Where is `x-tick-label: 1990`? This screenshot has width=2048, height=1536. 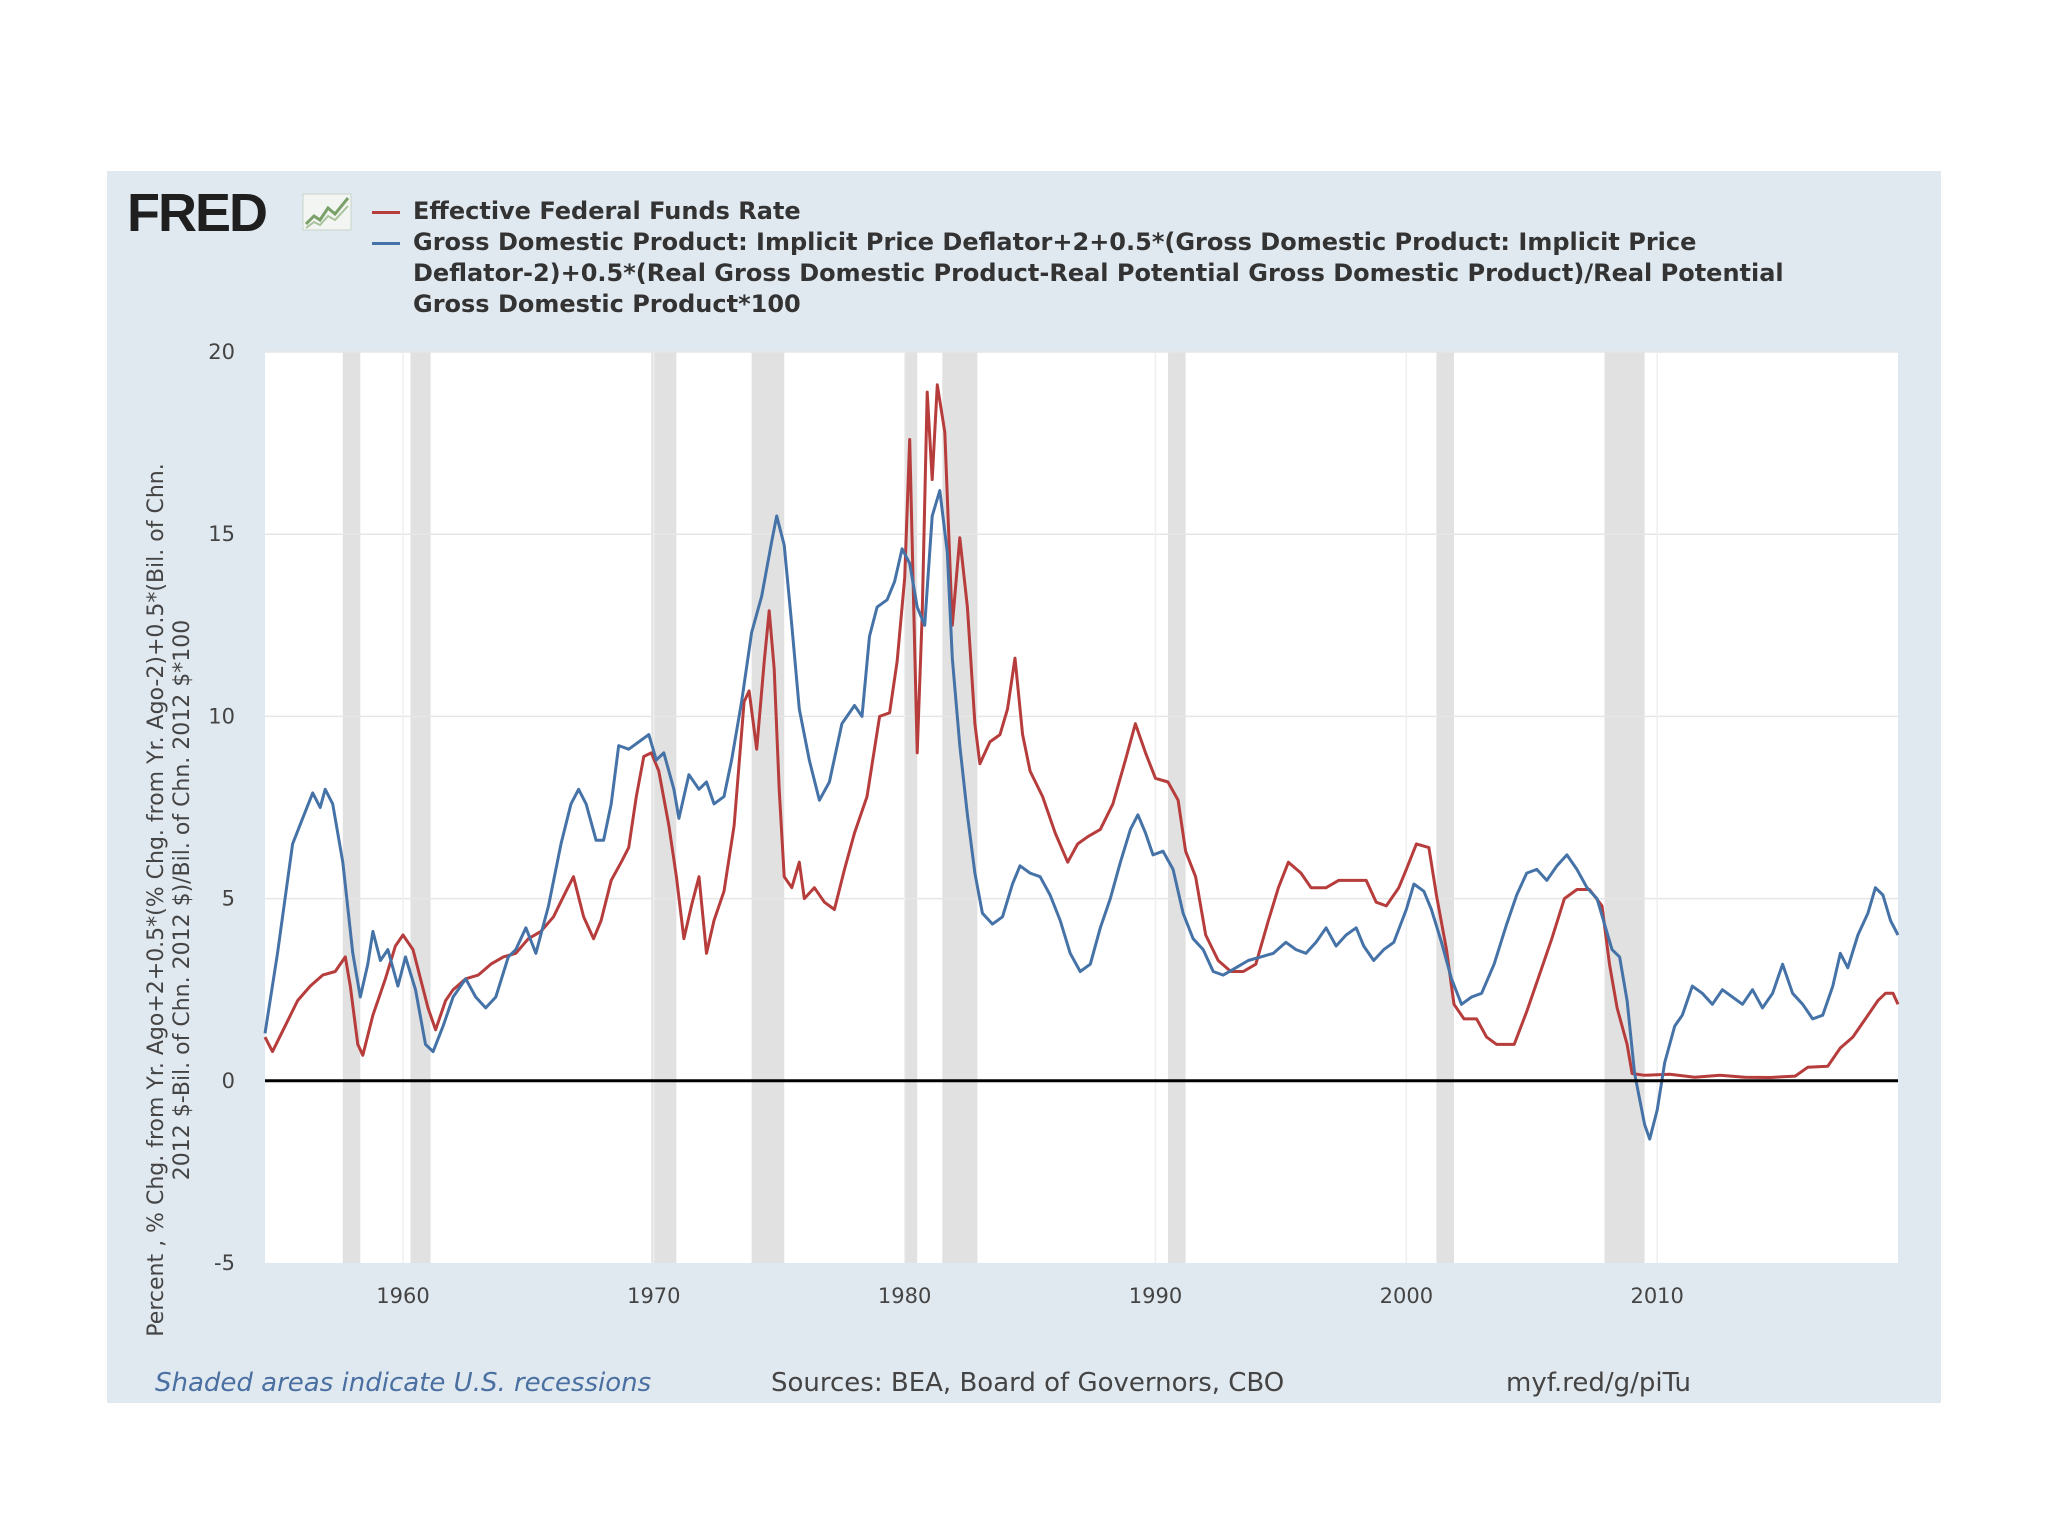
x-tick-label: 1990 is located at coordinates (1155, 1296).